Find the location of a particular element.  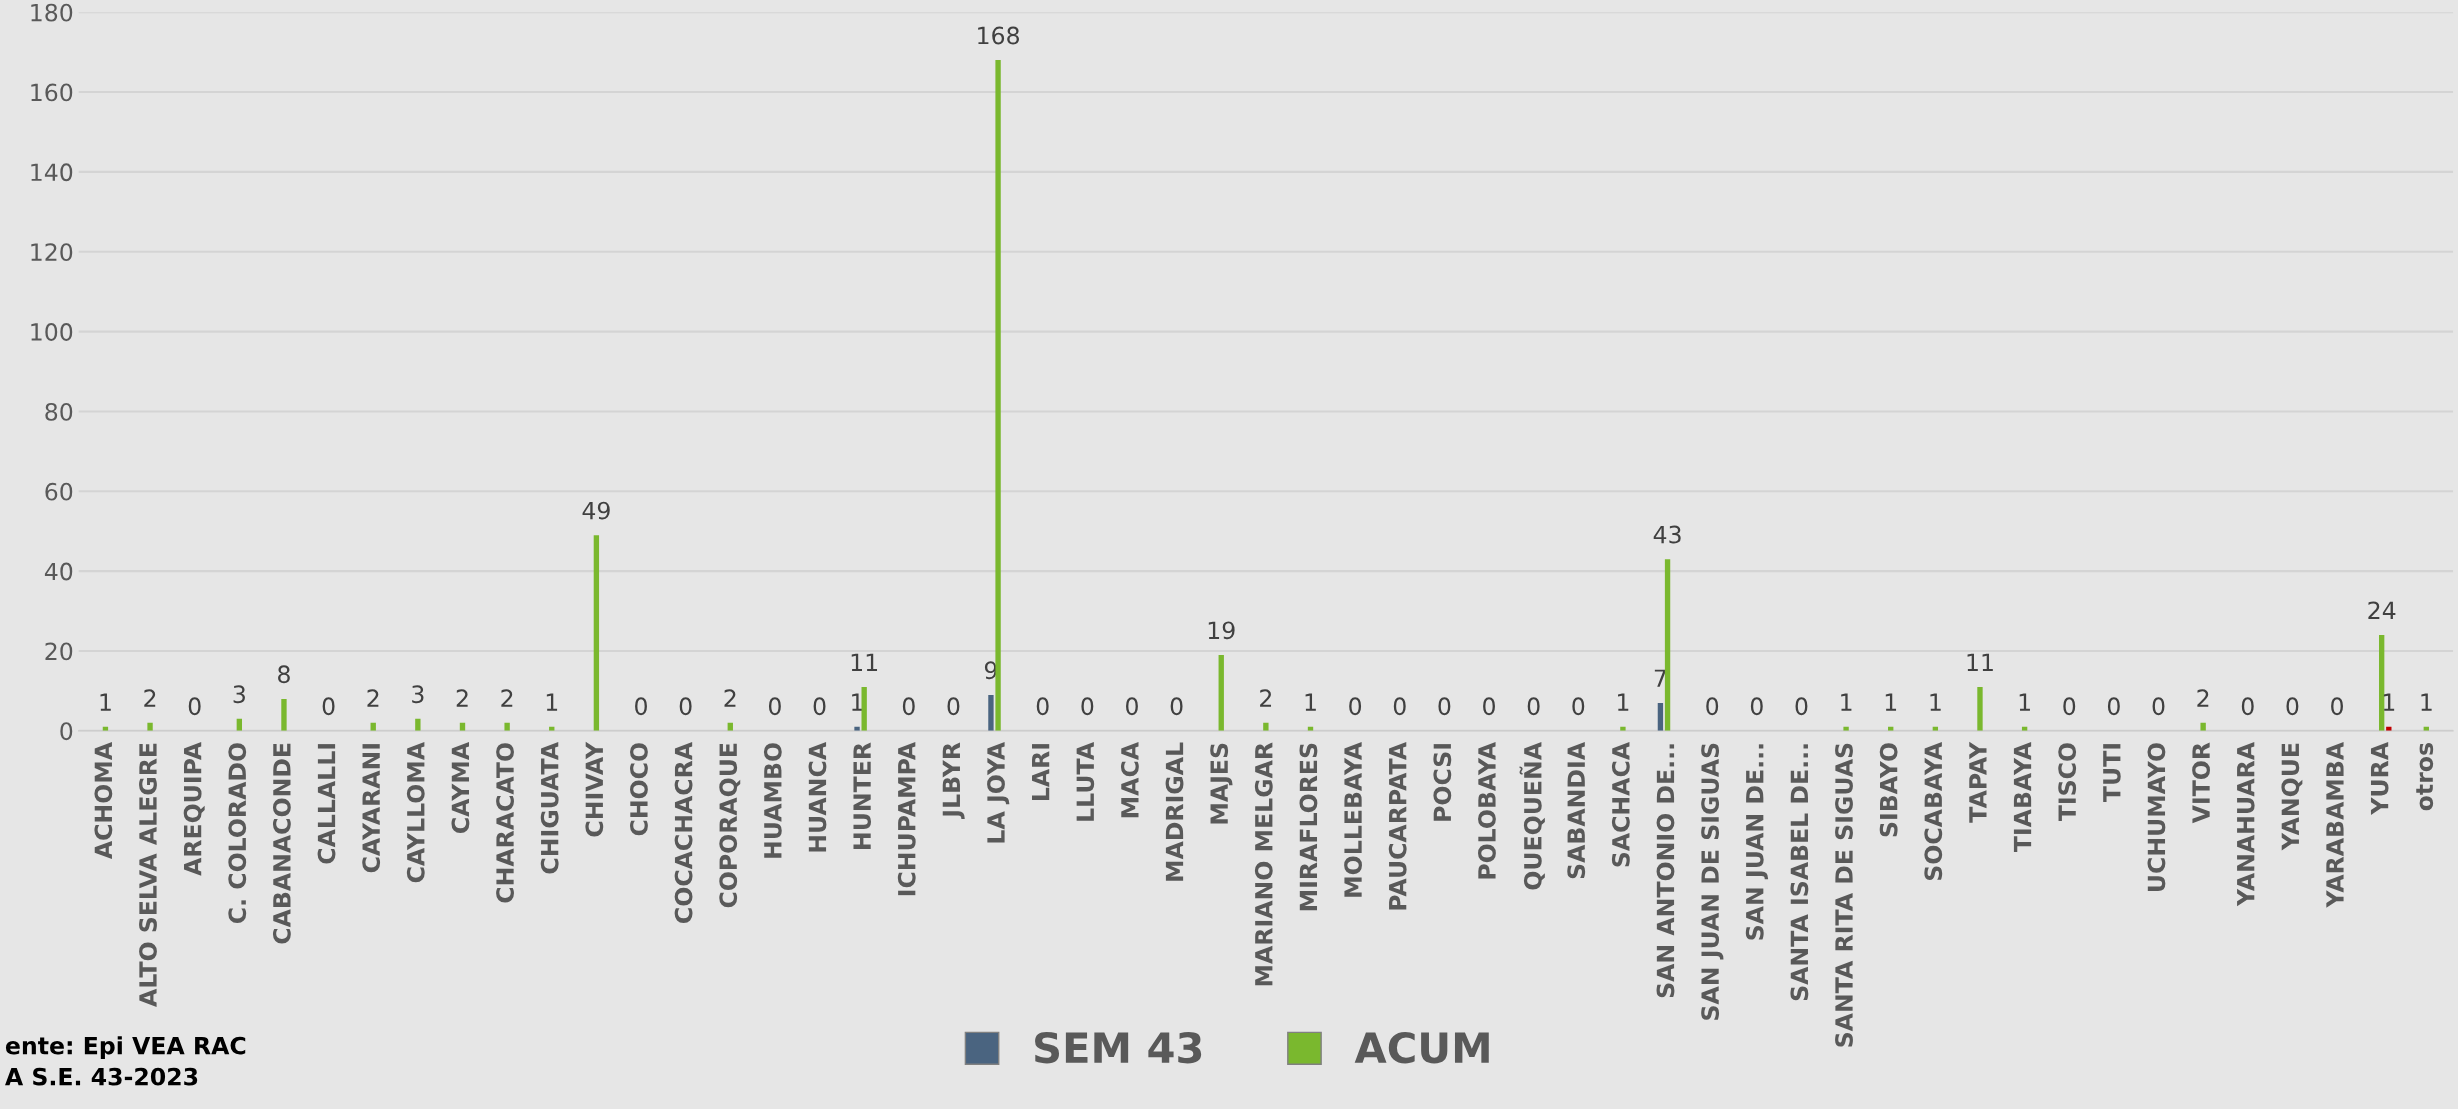

legend-label: ACUM is located at coordinates (1421, 1047).